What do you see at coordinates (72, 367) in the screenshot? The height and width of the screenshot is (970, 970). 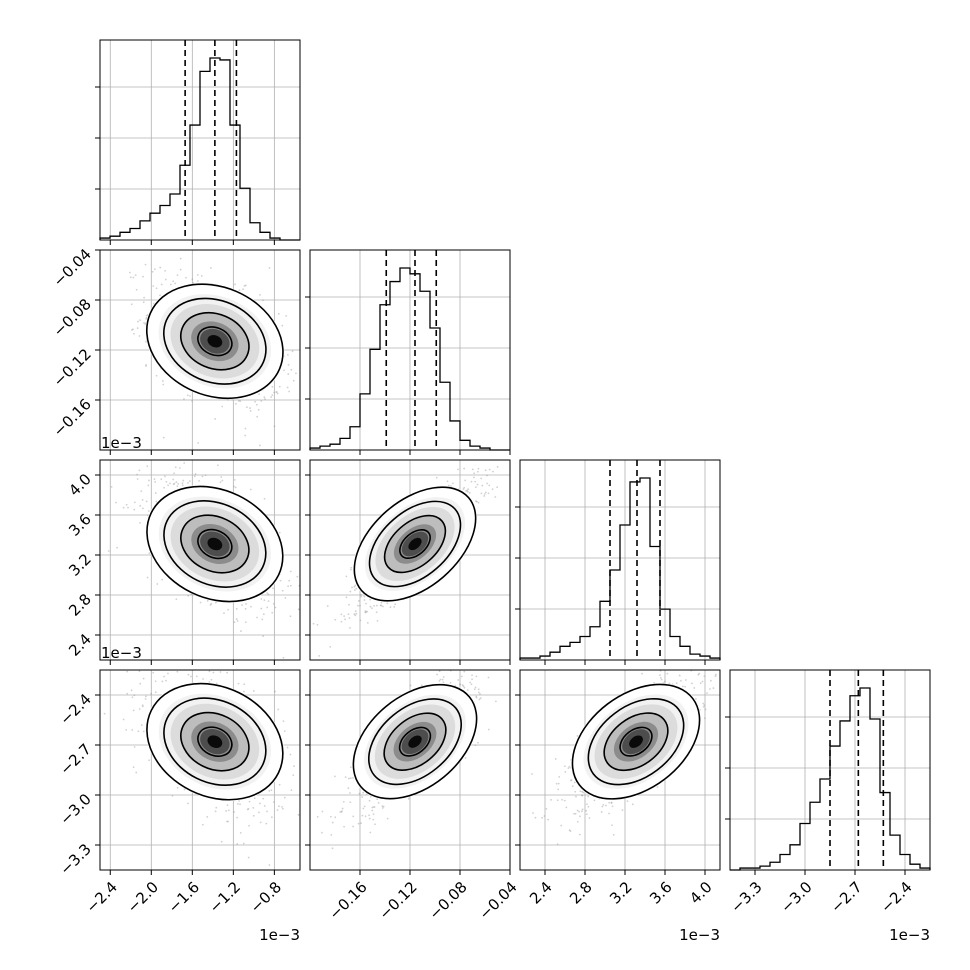 I see `y-tick-label: −0.12` at bounding box center [72, 367].